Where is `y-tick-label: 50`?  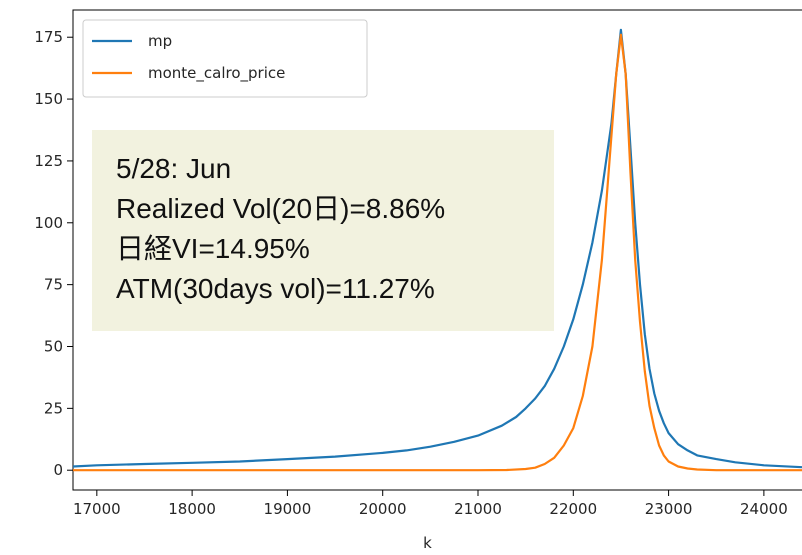 y-tick-label: 50 is located at coordinates (53, 346).